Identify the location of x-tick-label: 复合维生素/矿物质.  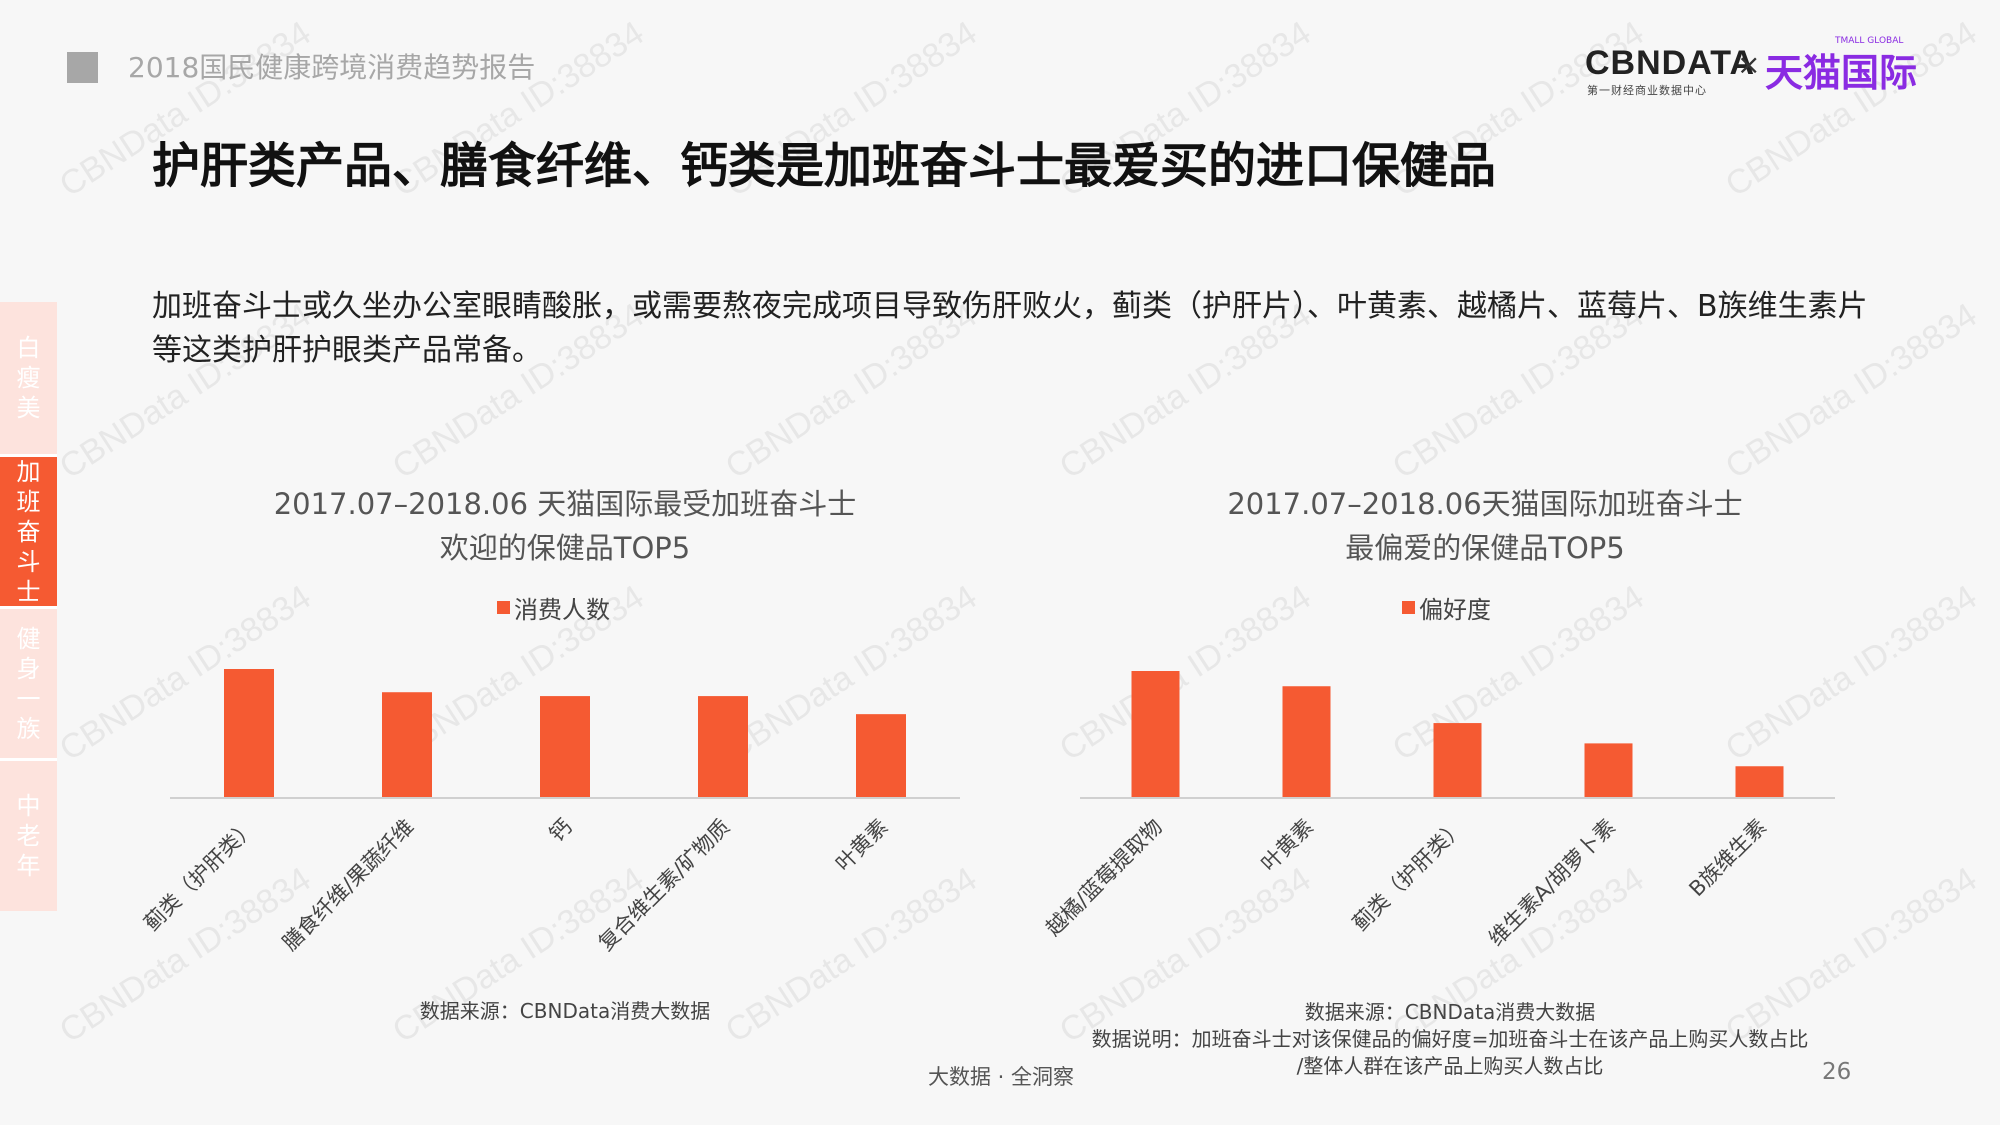
(664, 885).